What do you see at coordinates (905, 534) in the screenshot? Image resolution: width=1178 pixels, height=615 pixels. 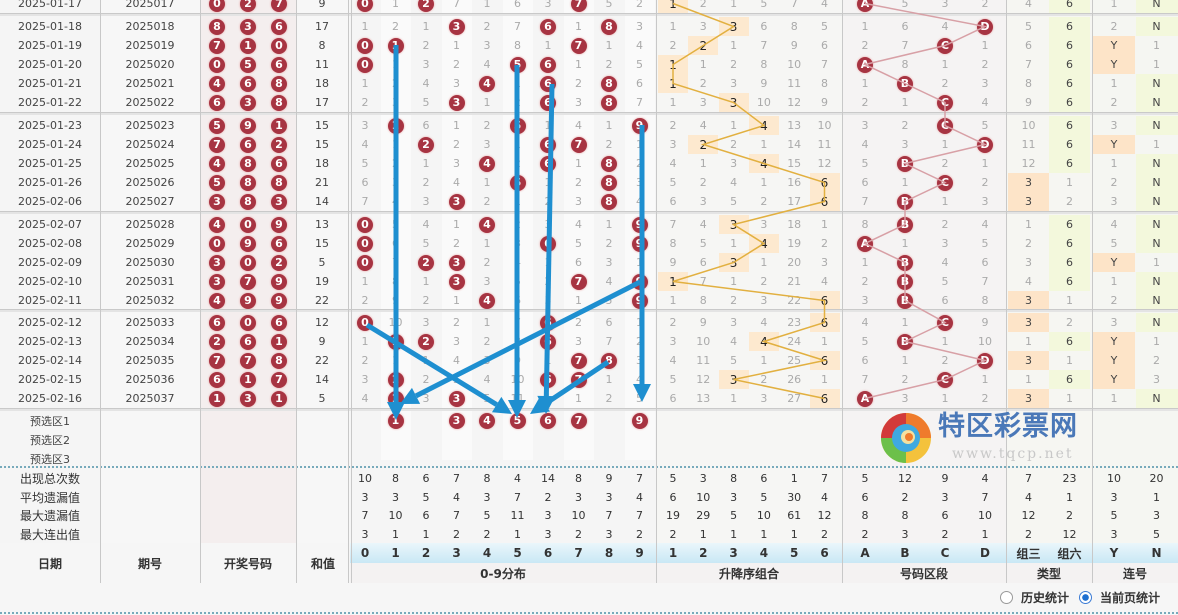 I see `stat-value: 3` at bounding box center [905, 534].